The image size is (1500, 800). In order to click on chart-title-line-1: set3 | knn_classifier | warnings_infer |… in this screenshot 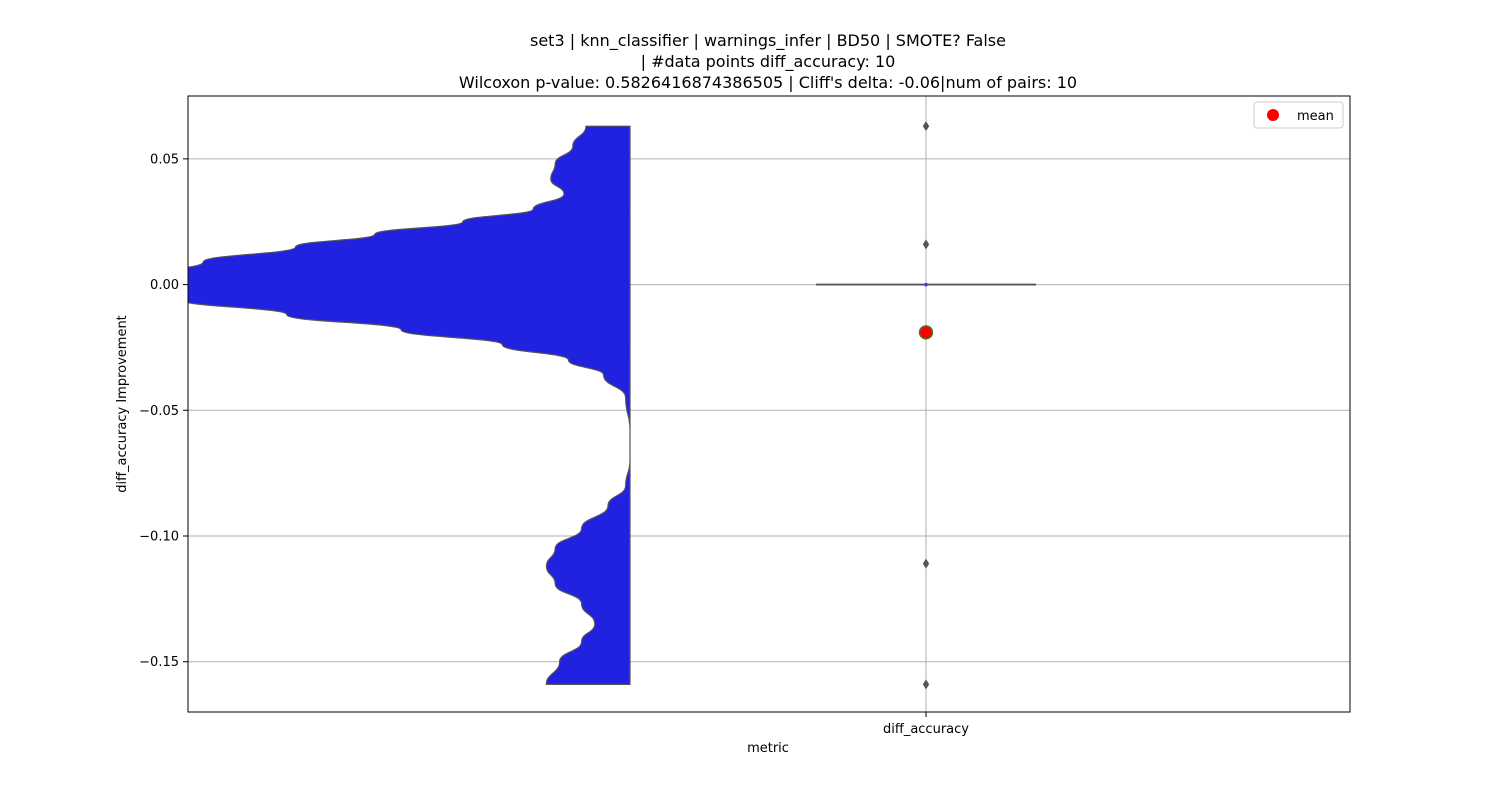, I will do `click(768, 41)`.